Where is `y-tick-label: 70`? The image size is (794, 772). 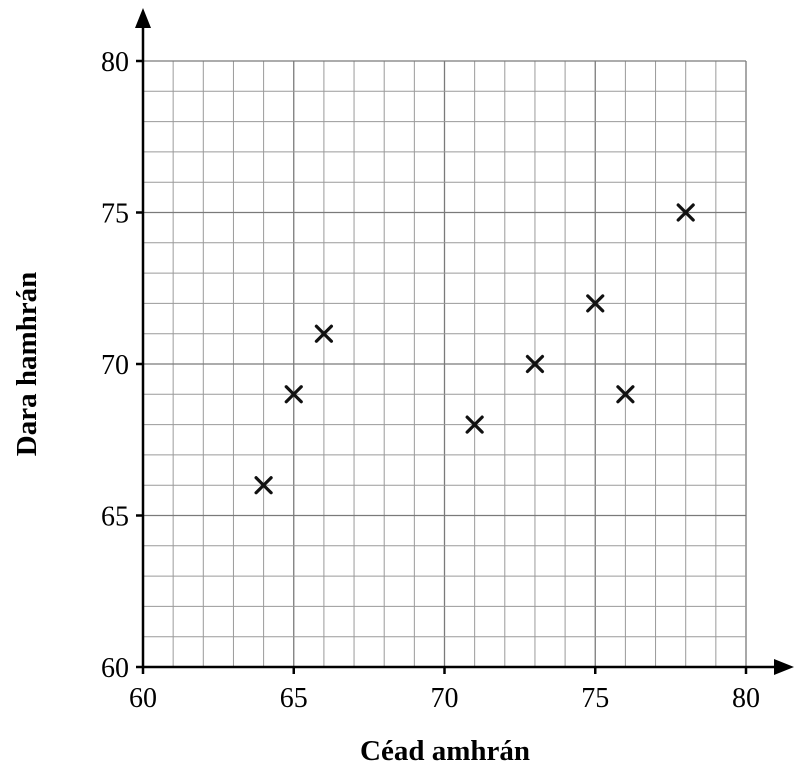 y-tick-label: 70 is located at coordinates (115, 365).